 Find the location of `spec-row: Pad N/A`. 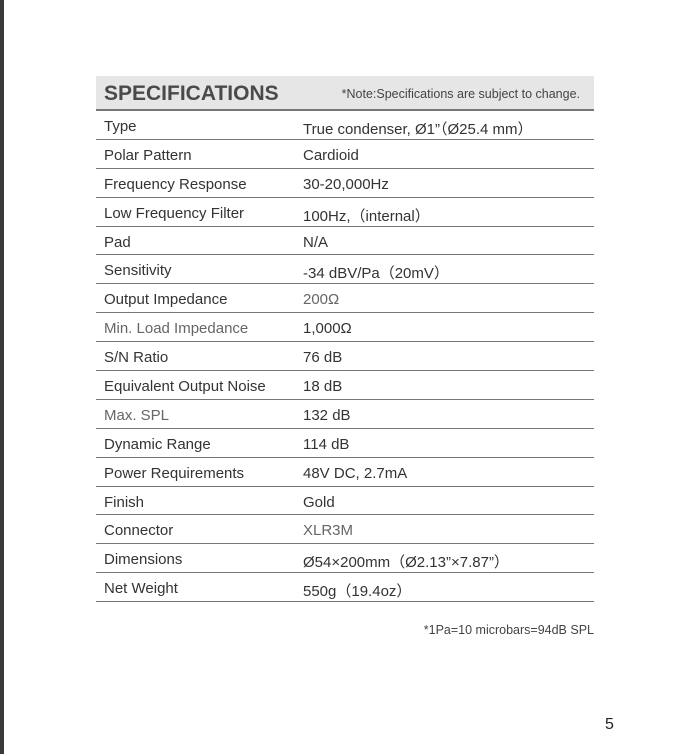

spec-row: Pad N/A is located at coordinates (345, 241).